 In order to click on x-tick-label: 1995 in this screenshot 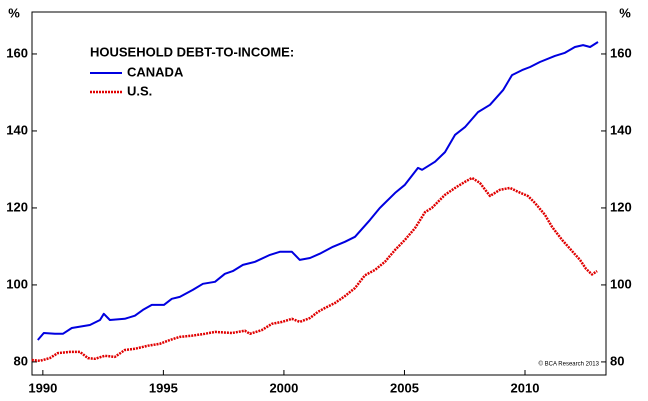, I will do `click(163, 387)`.